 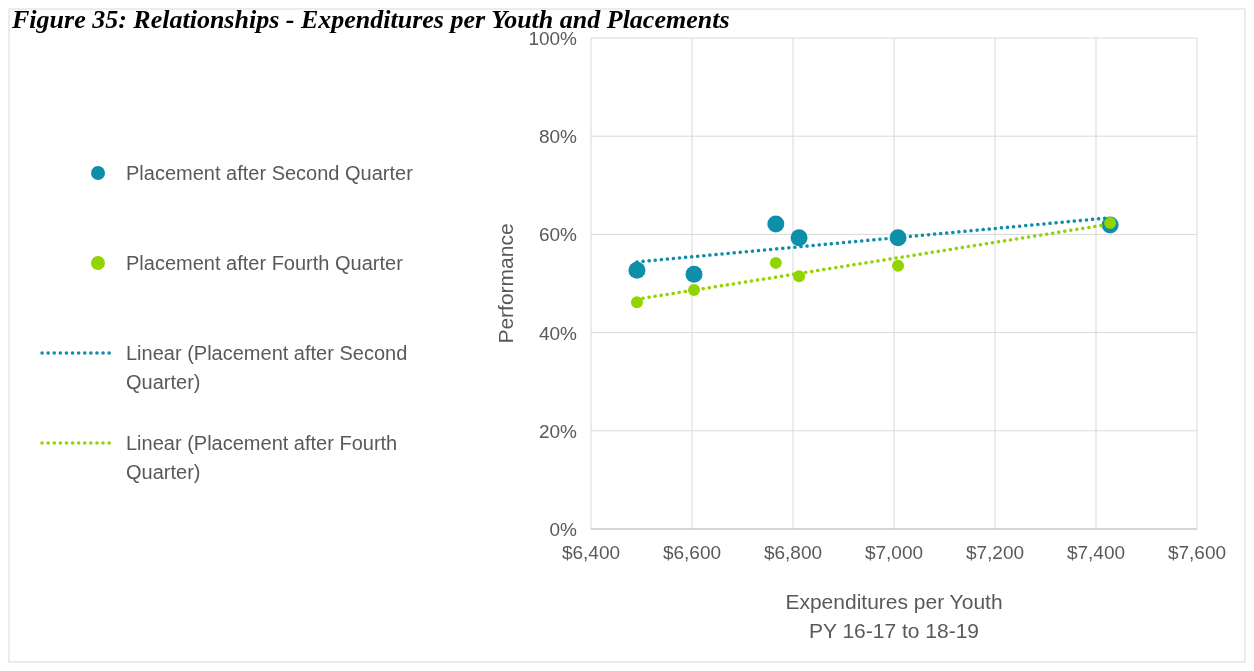 I want to click on y-tick-label: 20%, so click(x=558, y=431).